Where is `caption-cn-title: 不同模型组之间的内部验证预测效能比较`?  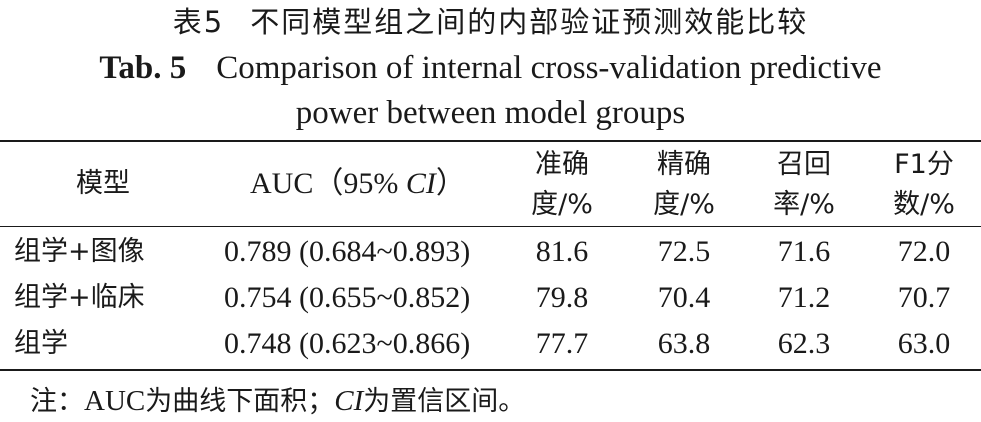 caption-cn-title: 不同模型组之间的内部验证预测效能比较 is located at coordinates (529, 22).